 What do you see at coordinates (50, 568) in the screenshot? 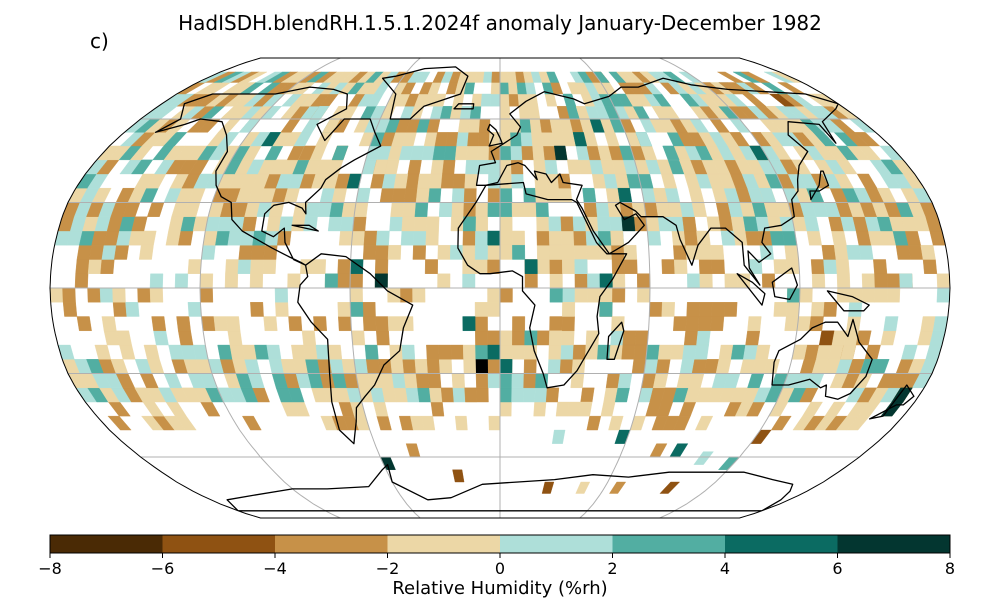
I see `colorbar-tick-label: −8` at bounding box center [50, 568].